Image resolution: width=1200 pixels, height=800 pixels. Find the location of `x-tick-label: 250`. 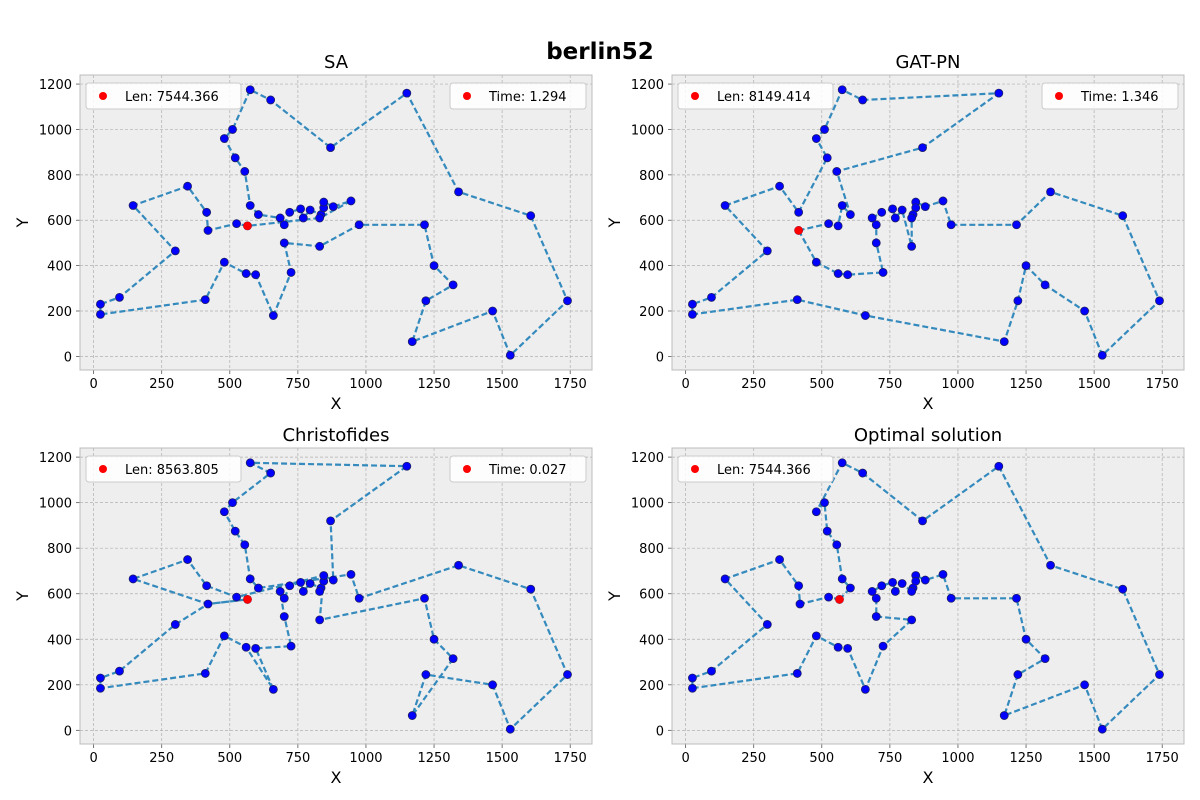

x-tick-label: 250 is located at coordinates (161, 384).